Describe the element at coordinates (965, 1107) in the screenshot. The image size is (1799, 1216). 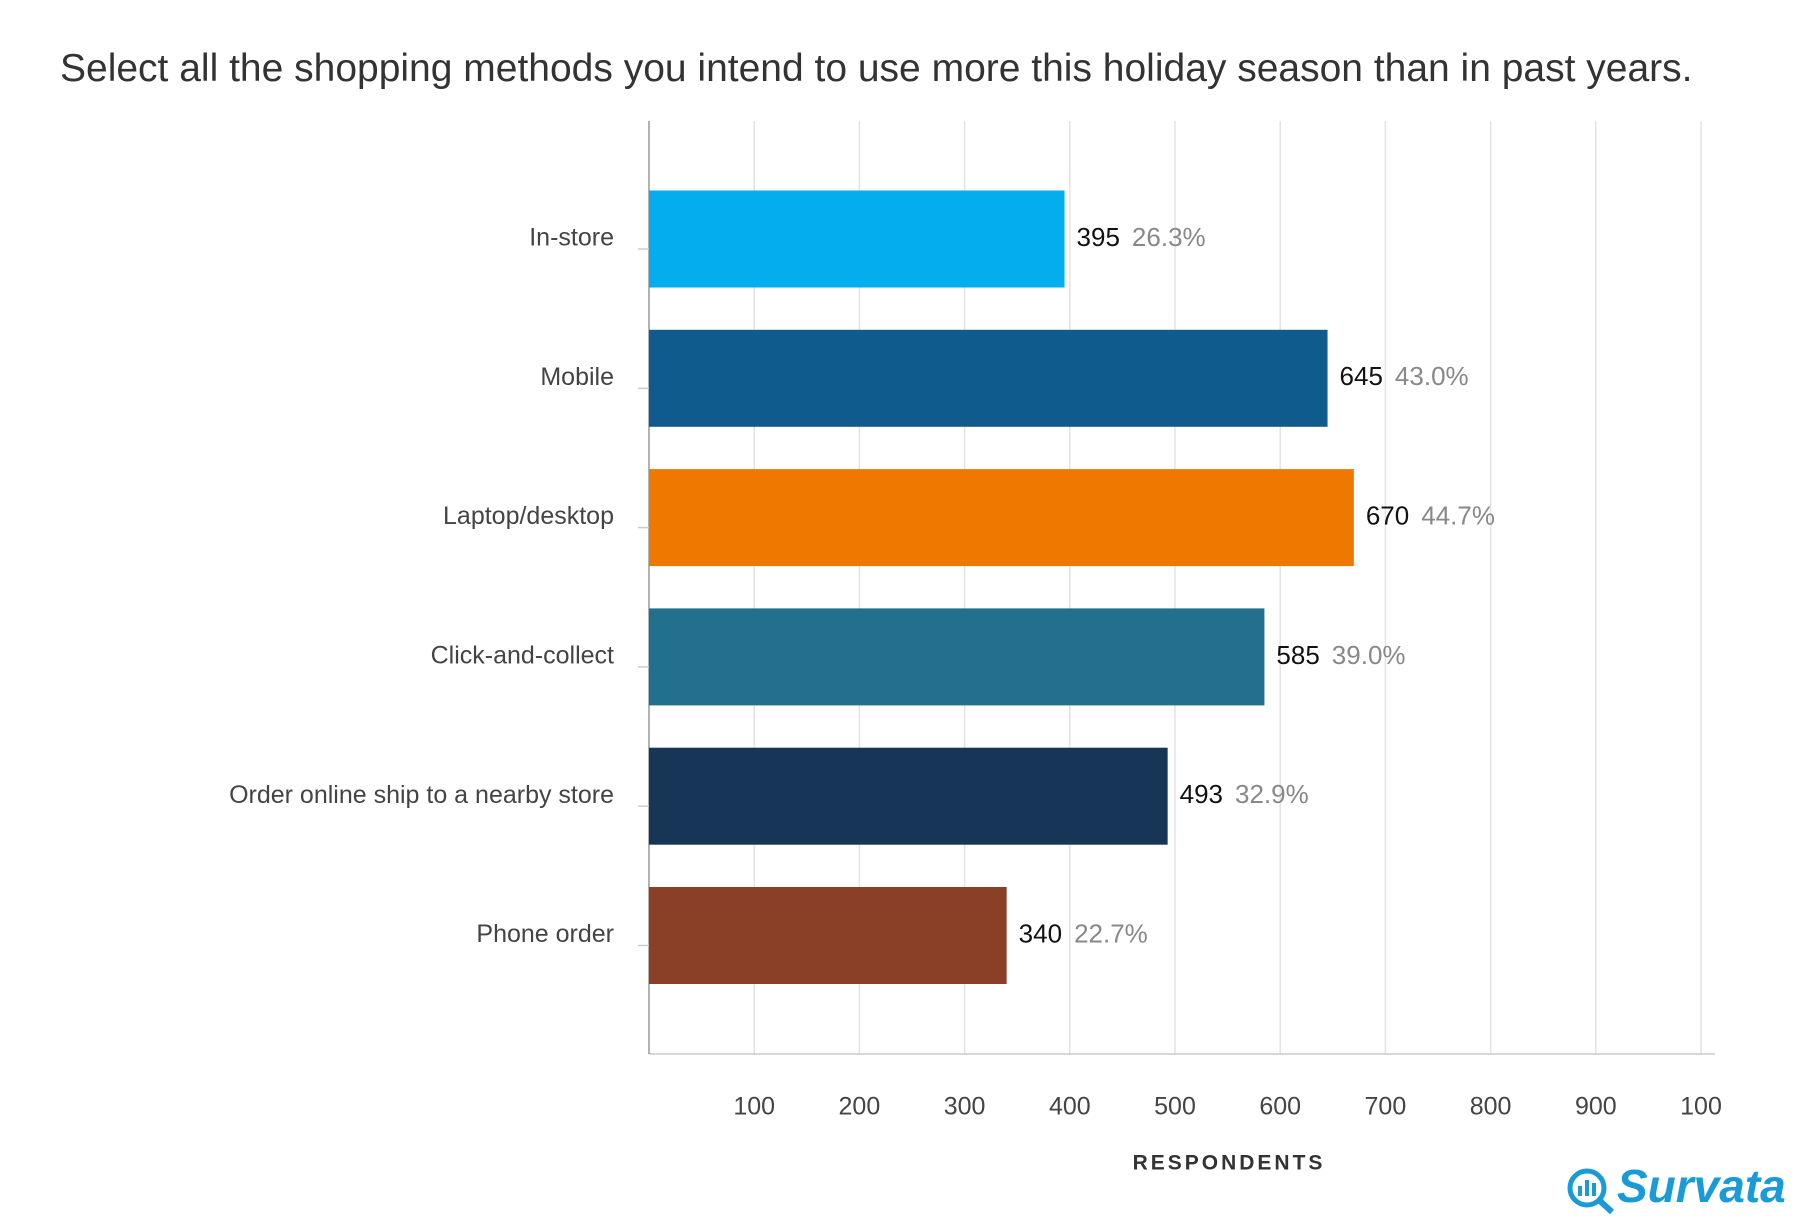
I see `x-tick-label: 300` at that location.